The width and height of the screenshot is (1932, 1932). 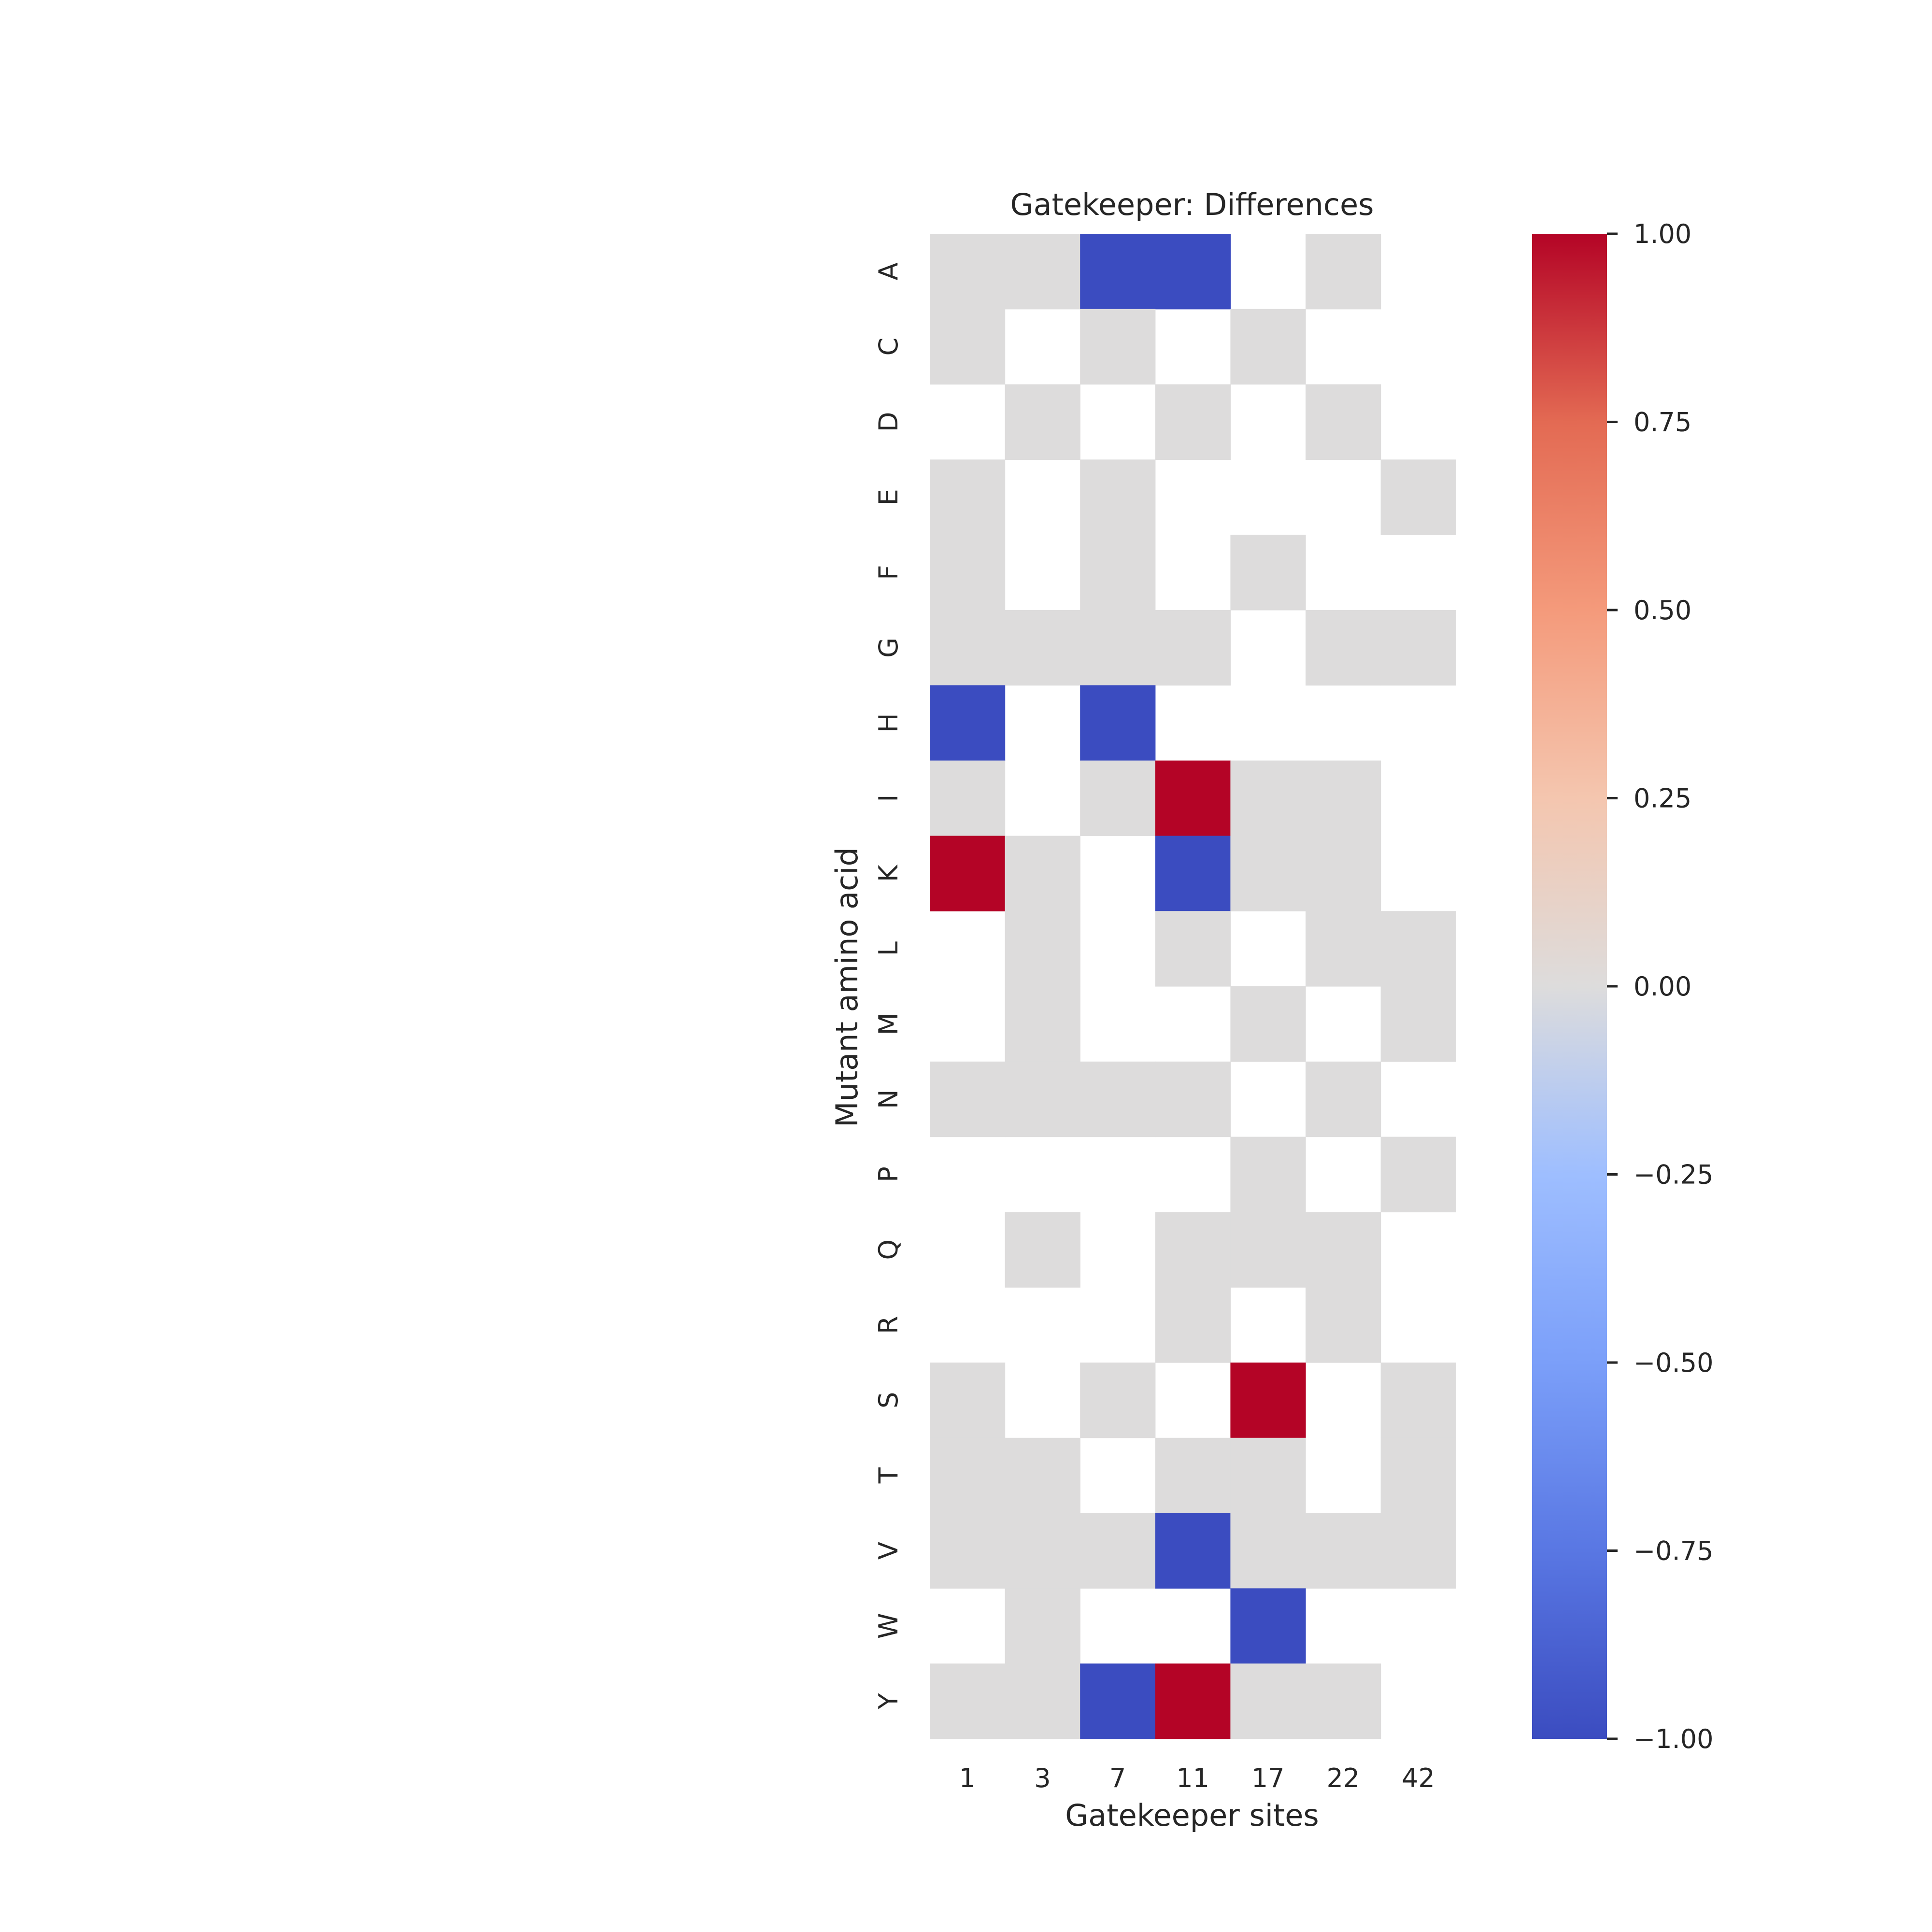 What do you see at coordinates (1662, 610) in the screenshot?
I see `colorbar-tick-label: 0.50` at bounding box center [1662, 610].